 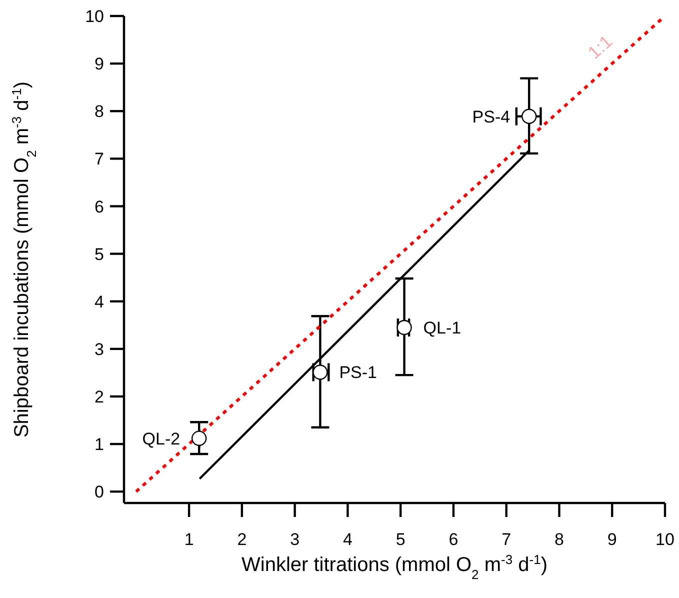 What do you see at coordinates (347, 540) in the screenshot?
I see `x-tick-label: 4` at bounding box center [347, 540].